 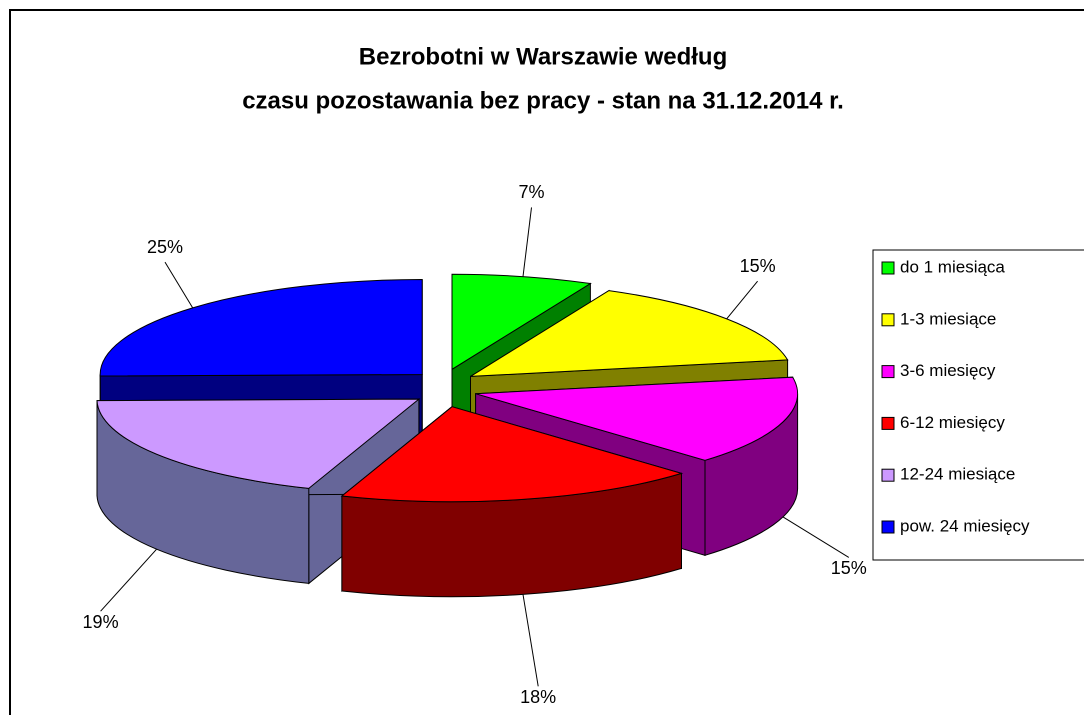 What do you see at coordinates (948, 370) in the screenshot?
I see `legend-label: 3-6 miesięcy` at bounding box center [948, 370].